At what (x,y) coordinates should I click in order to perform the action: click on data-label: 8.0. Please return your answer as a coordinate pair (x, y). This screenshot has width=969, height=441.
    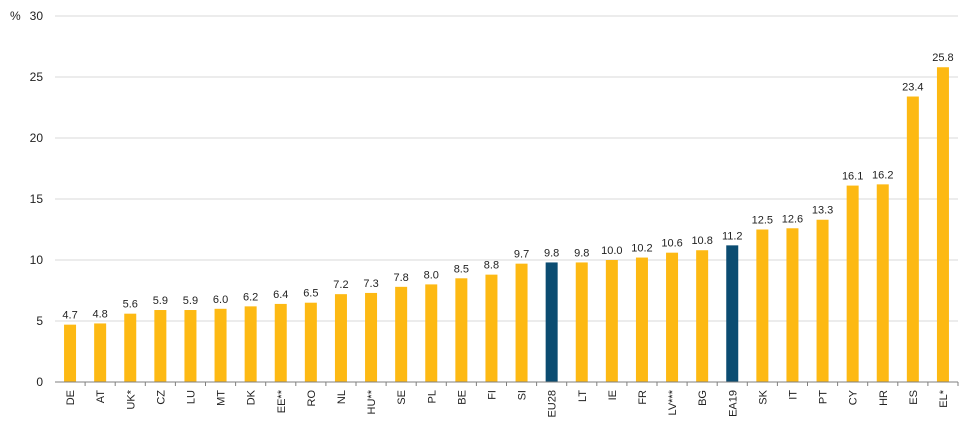
    Looking at the image, I should click on (431, 275).